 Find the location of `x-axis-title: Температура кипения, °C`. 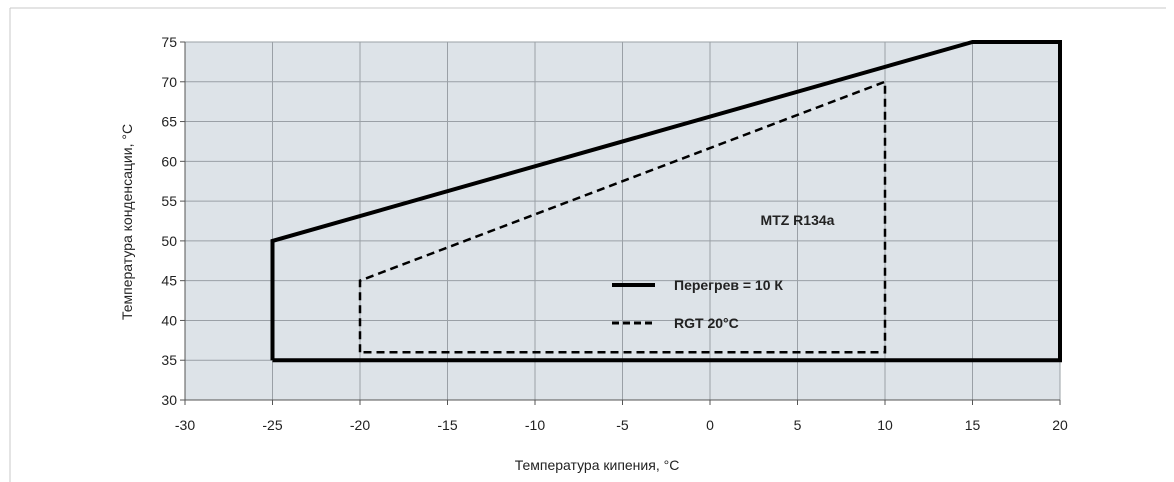

x-axis-title: Температура кипения, °C is located at coordinates (597, 465).